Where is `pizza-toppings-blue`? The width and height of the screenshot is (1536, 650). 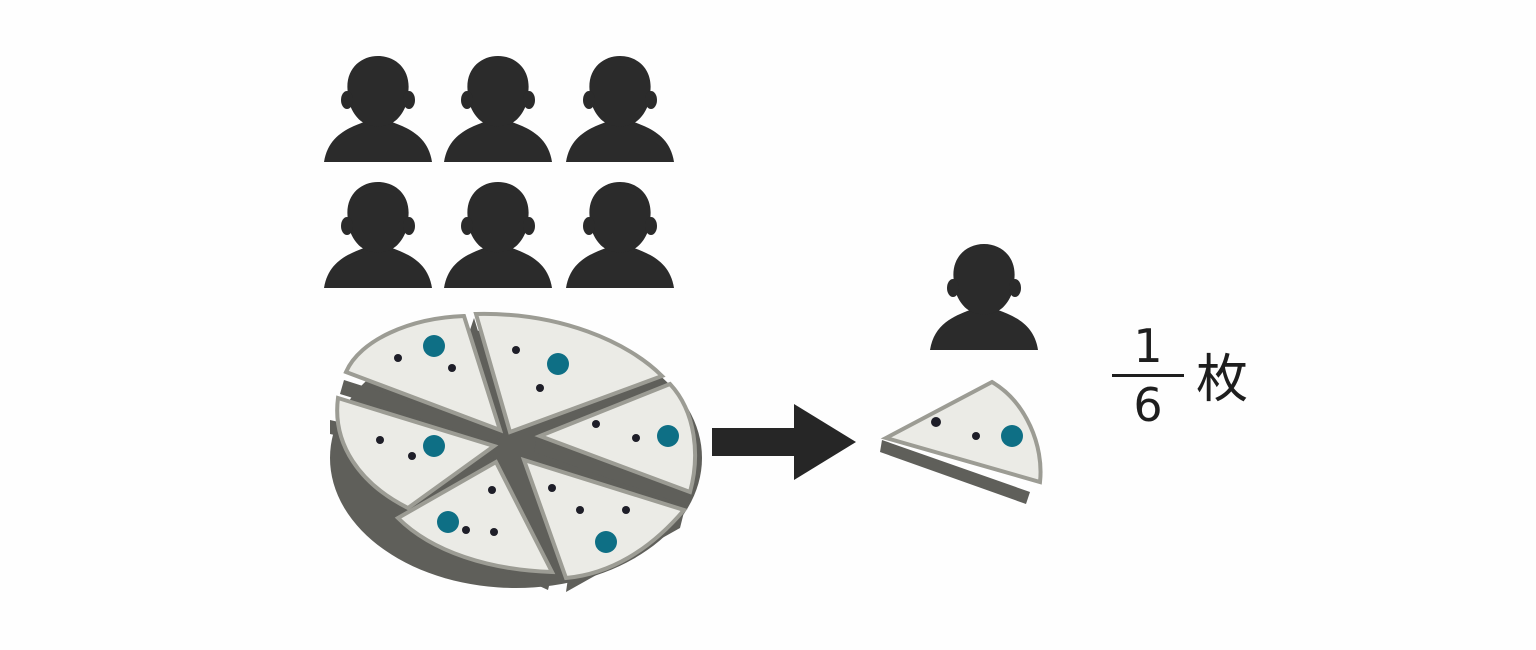
pizza-toppings-blue is located at coordinates (551, 444).